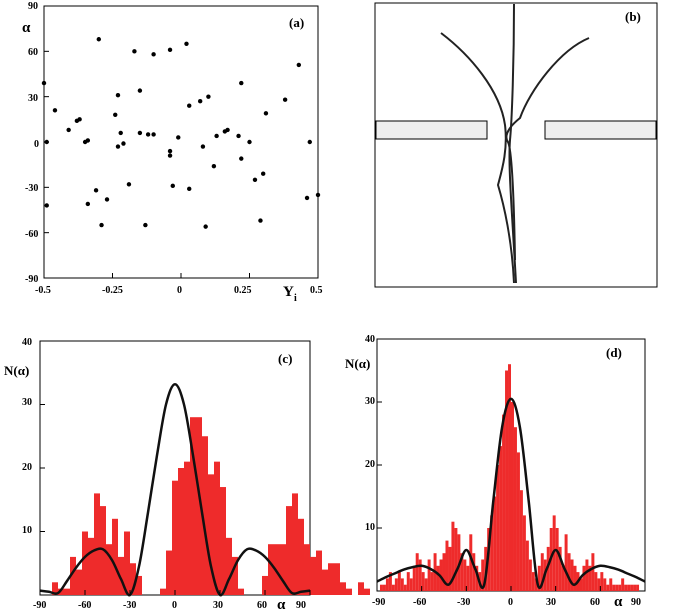  What do you see at coordinates (84, 605) in the screenshot?
I see `panel-c-xtick-m60: -60` at bounding box center [84, 605].